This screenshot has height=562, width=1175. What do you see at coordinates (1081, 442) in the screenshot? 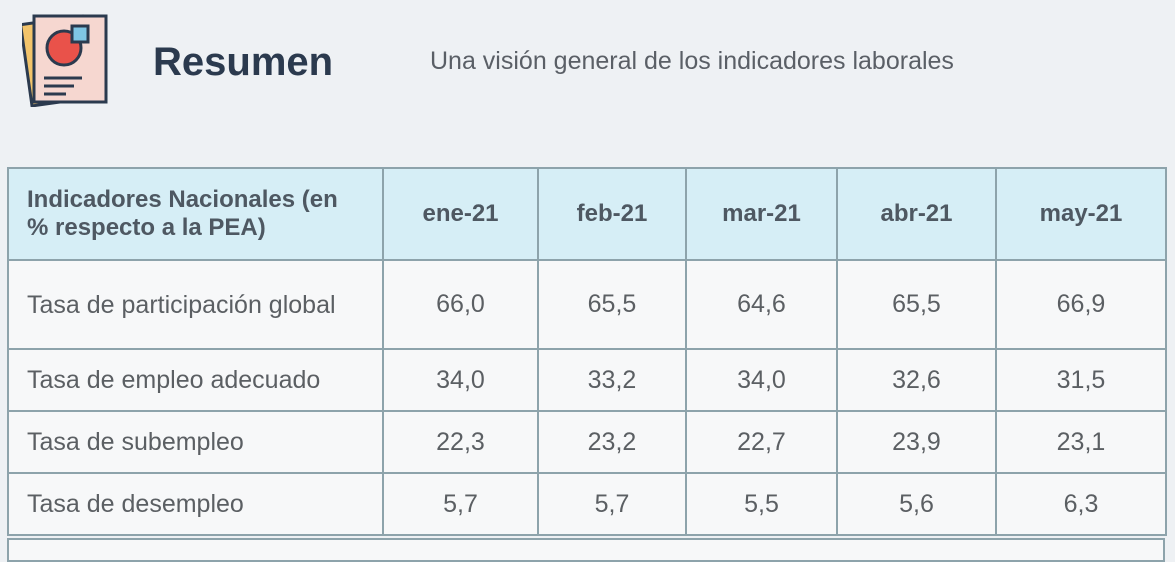
I see `value-cell: 23,1` at bounding box center [1081, 442].